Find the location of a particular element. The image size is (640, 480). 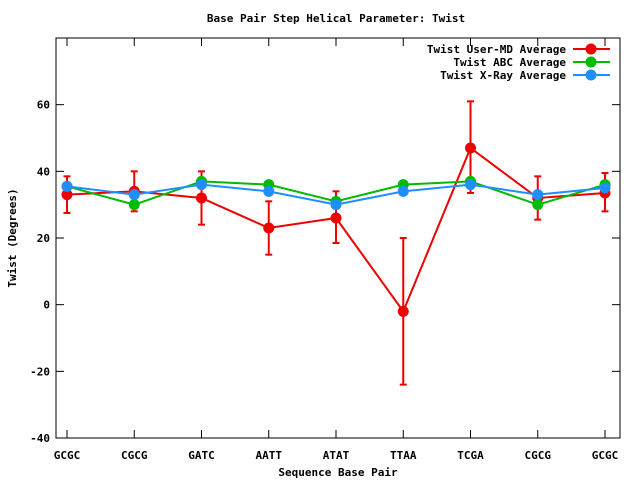

y-tick-label: 60 is located at coordinates (43, 105).